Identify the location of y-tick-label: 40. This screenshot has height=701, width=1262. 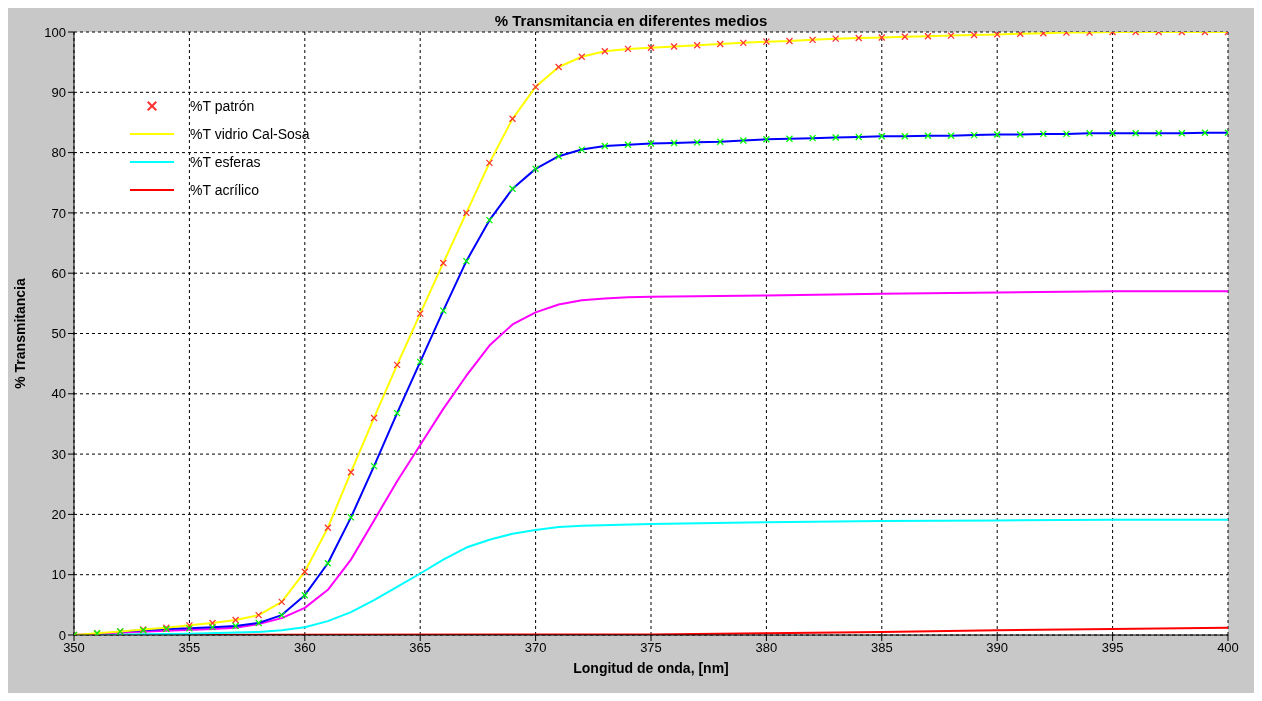
(58, 394).